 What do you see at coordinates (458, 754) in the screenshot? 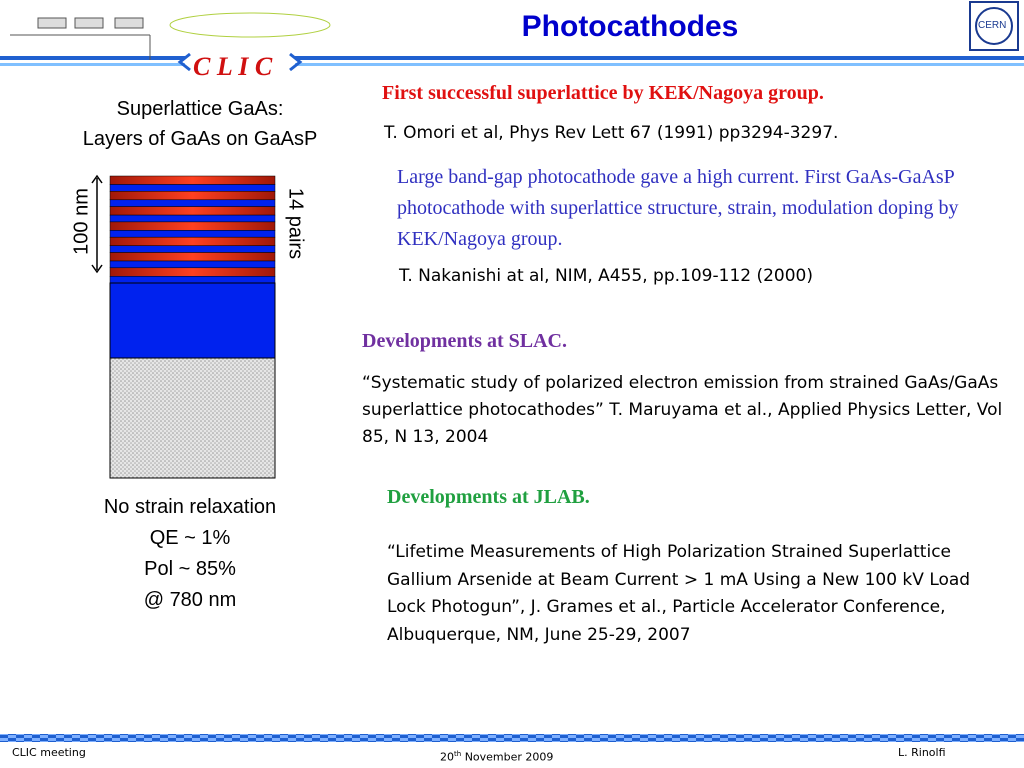
I see `date-suffix: th` at bounding box center [458, 754].